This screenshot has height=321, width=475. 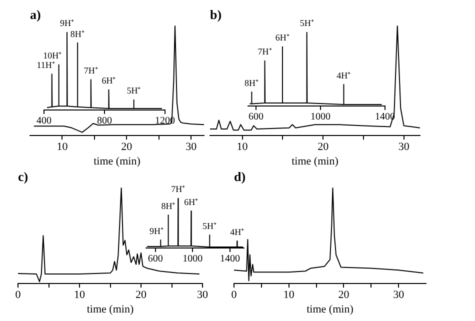 I want to click on x-tick-label: 400, so click(x=44, y=121).